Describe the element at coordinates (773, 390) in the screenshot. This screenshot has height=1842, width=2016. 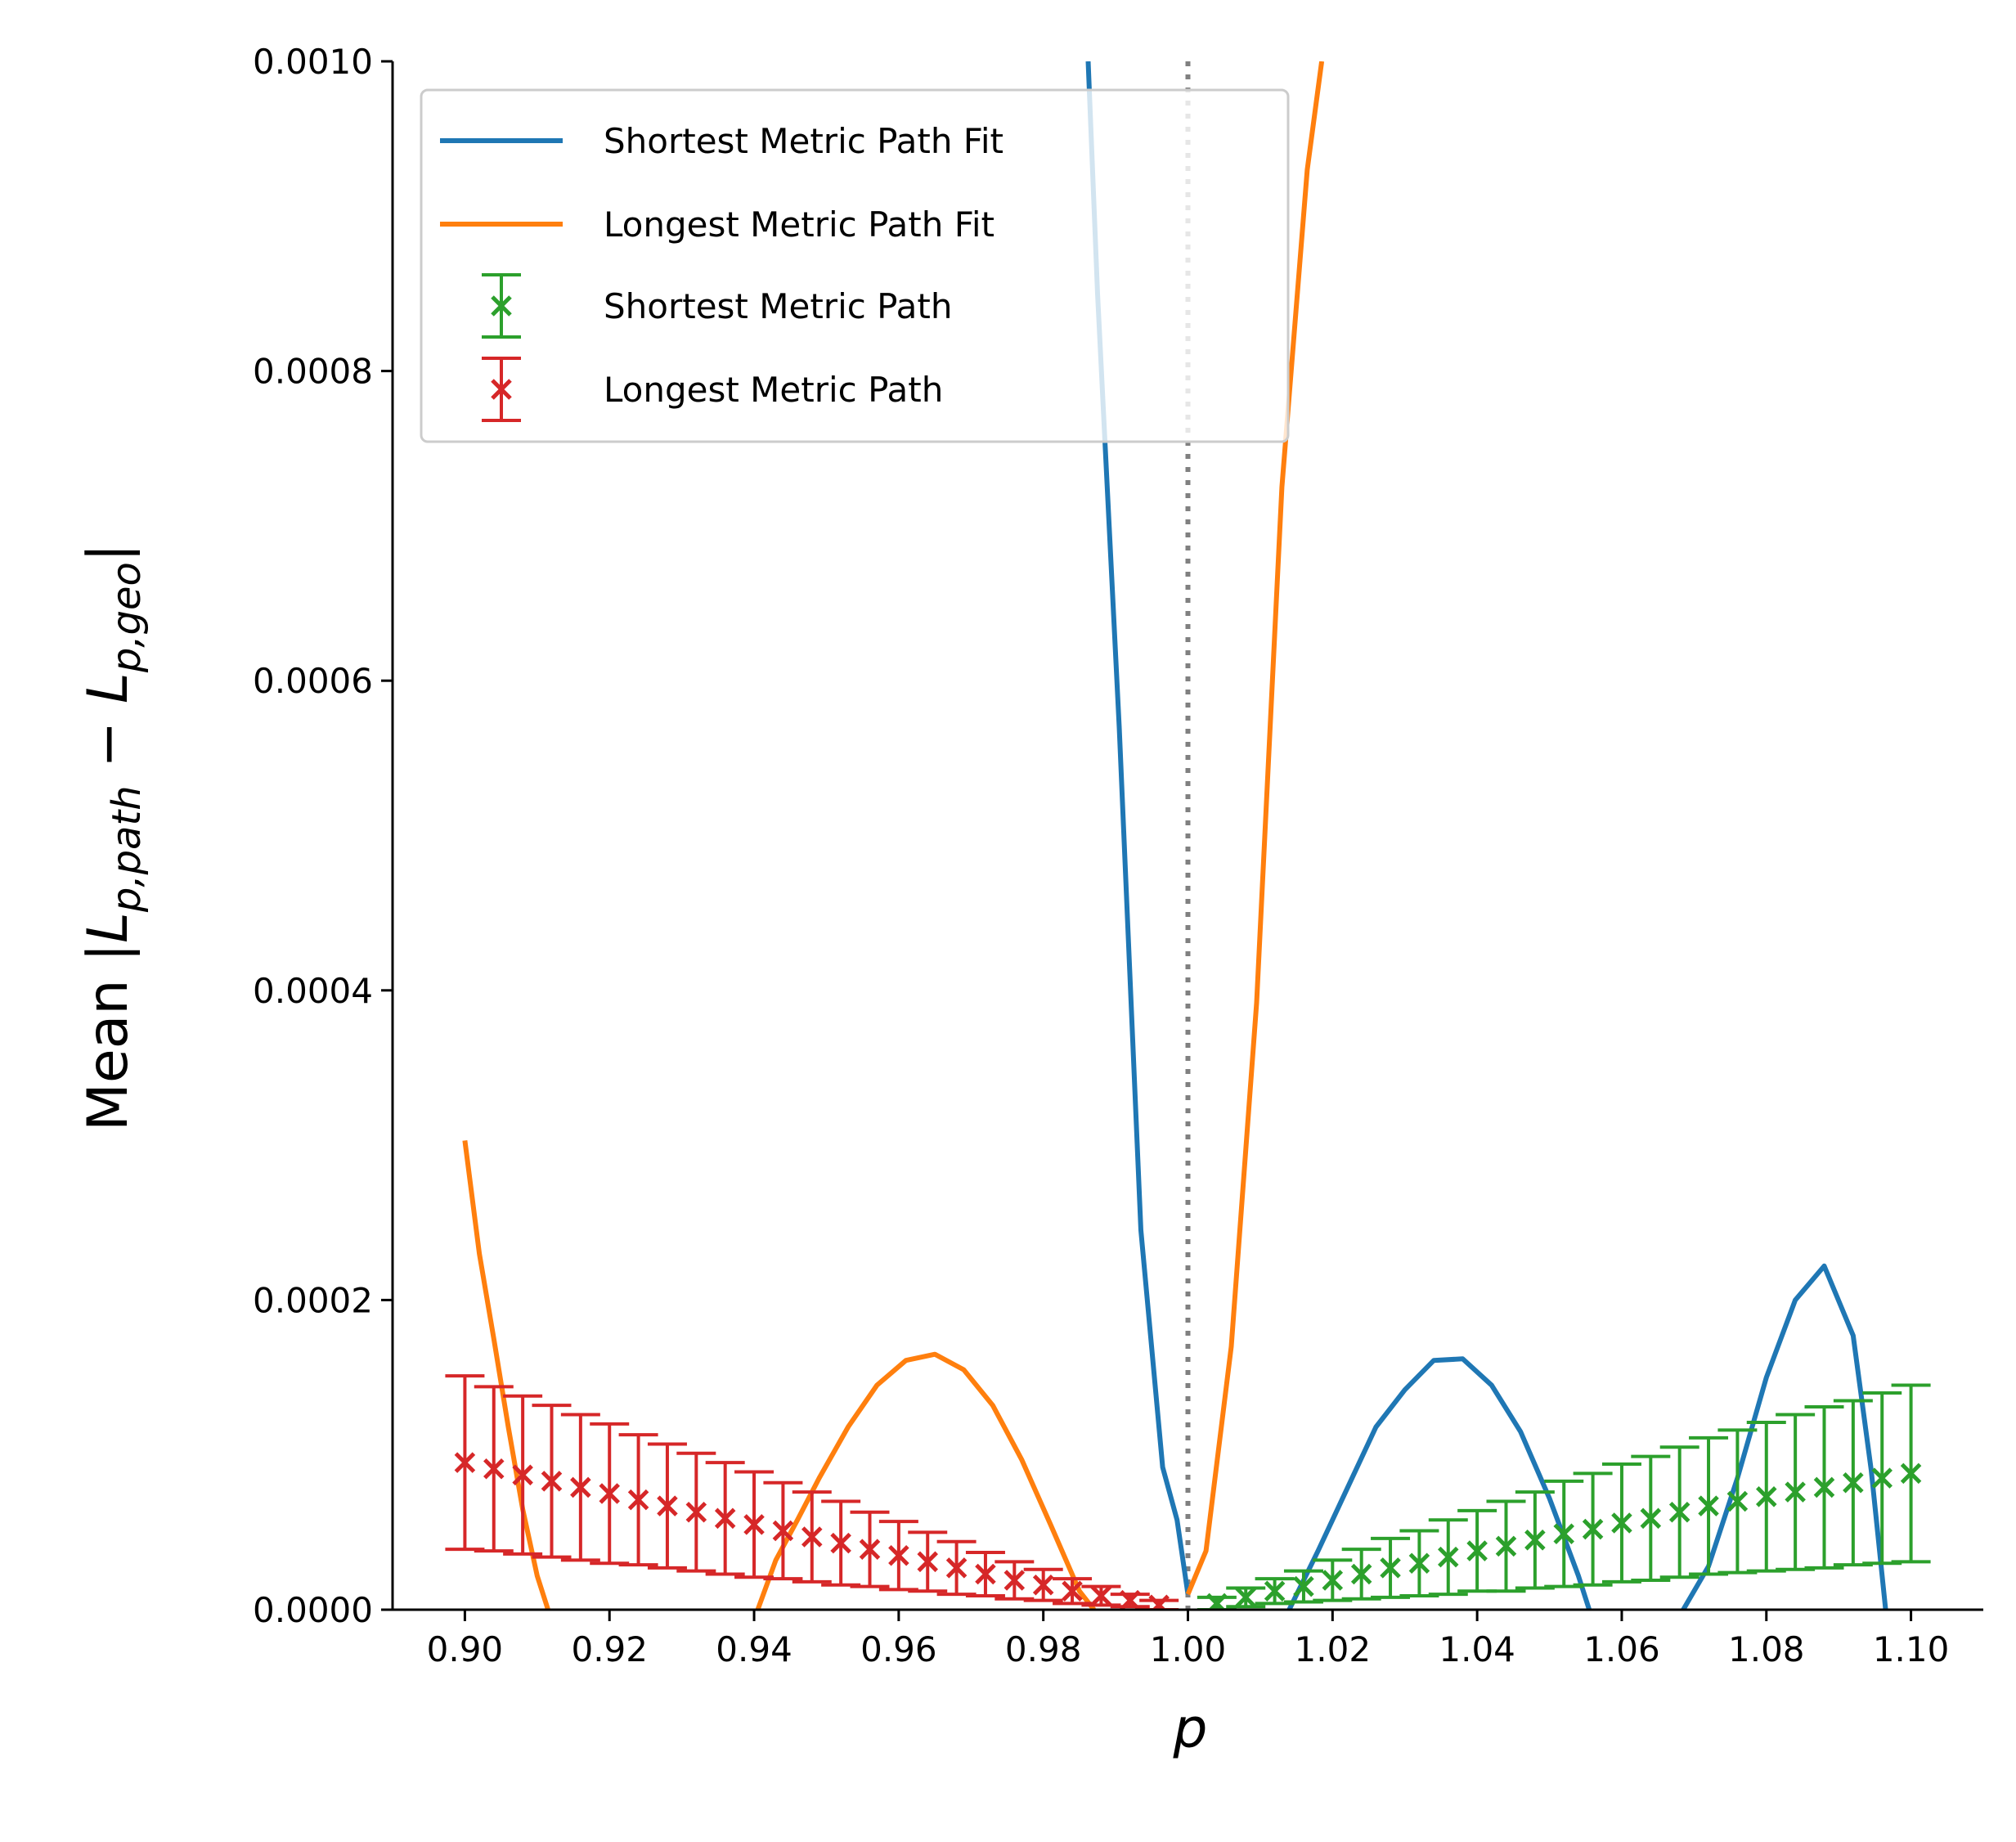
I see `legend-label: Longest Metric Path` at that location.